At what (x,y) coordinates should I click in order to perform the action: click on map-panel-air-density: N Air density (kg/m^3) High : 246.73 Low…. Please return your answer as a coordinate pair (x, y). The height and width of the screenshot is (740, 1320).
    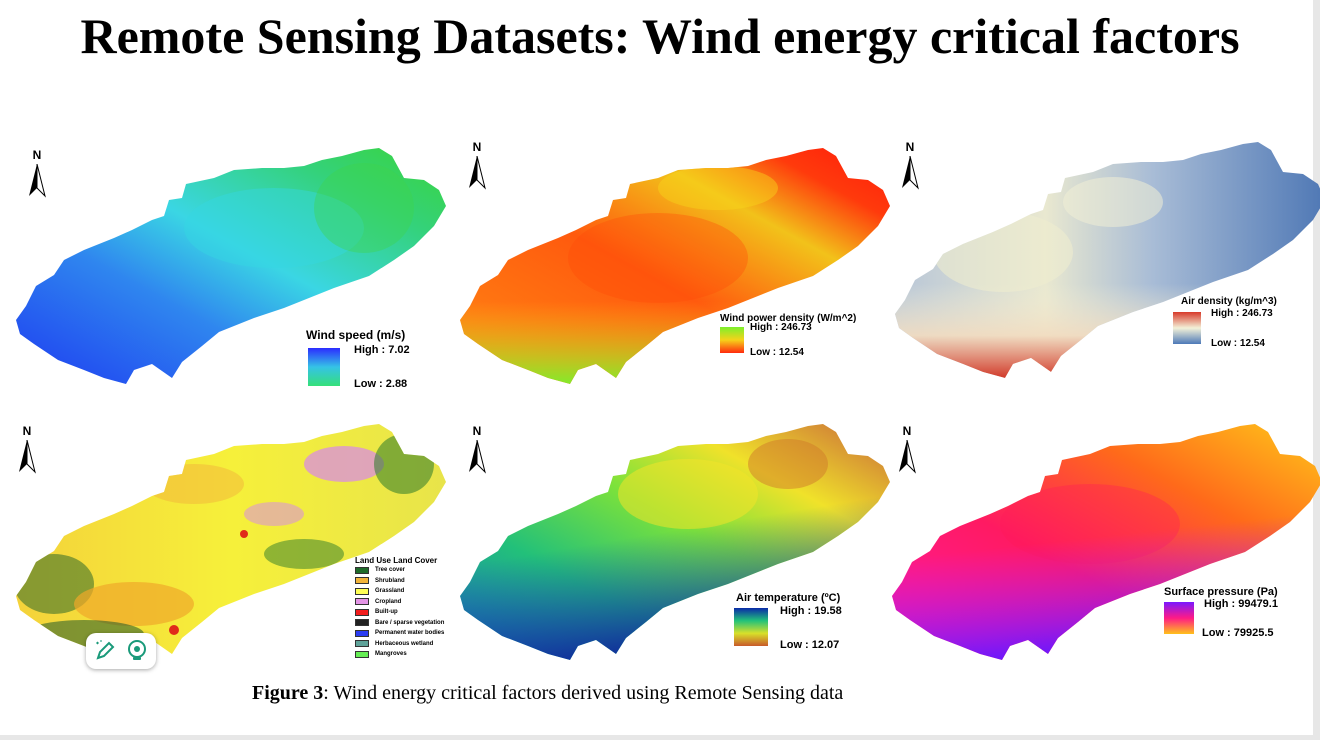
    Looking at the image, I should click on (1106, 259).